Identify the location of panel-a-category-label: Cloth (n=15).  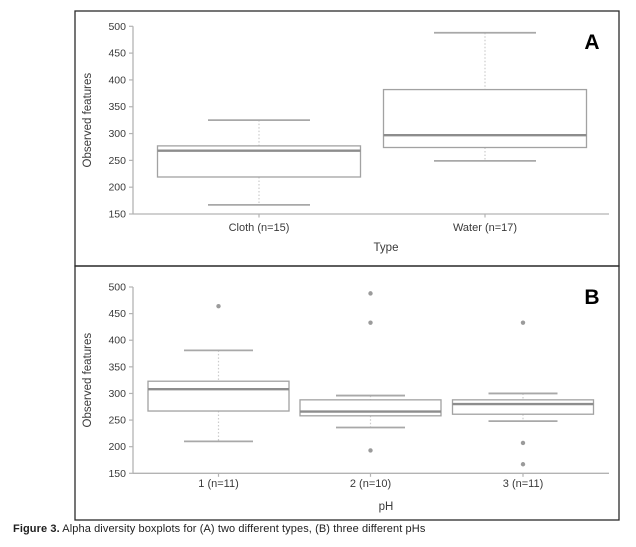
(259, 228).